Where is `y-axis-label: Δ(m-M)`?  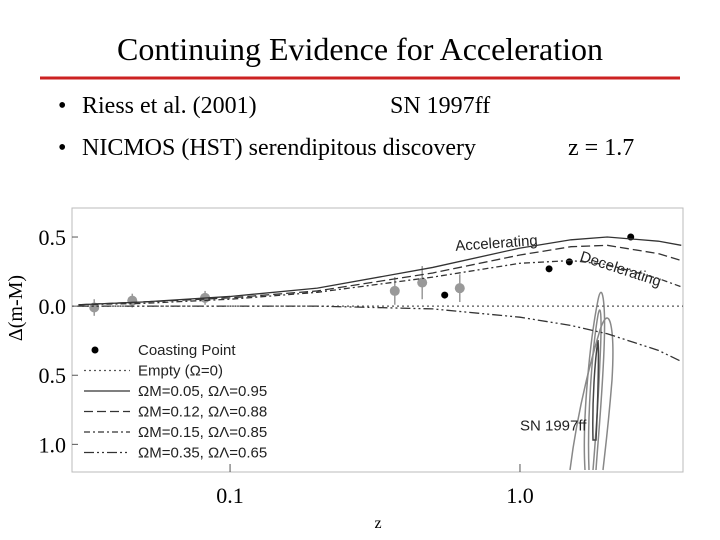 y-axis-label: Δ(m-M) is located at coordinates (16, 308).